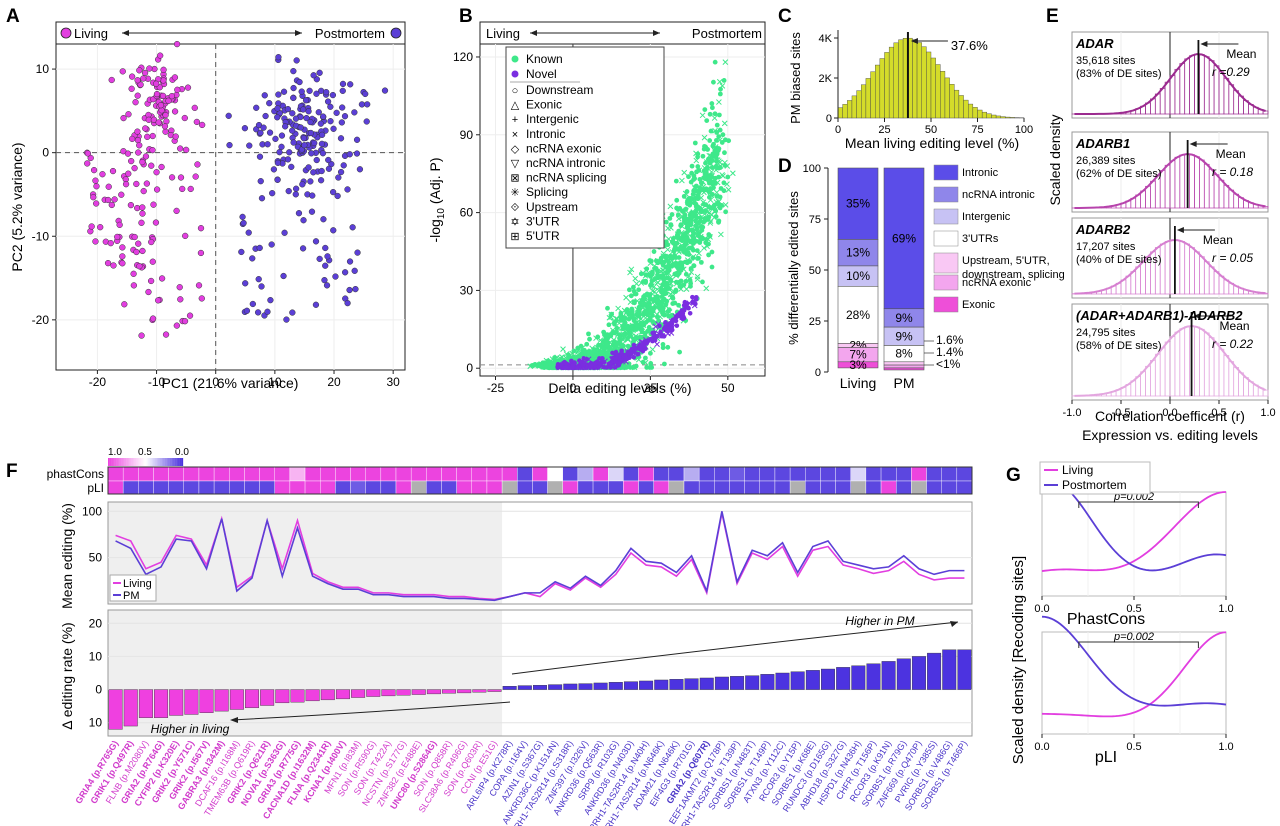  What do you see at coordinates (1197, 316) in the screenshot?
I see `mean-arrowhead` at bounding box center [1197, 316].